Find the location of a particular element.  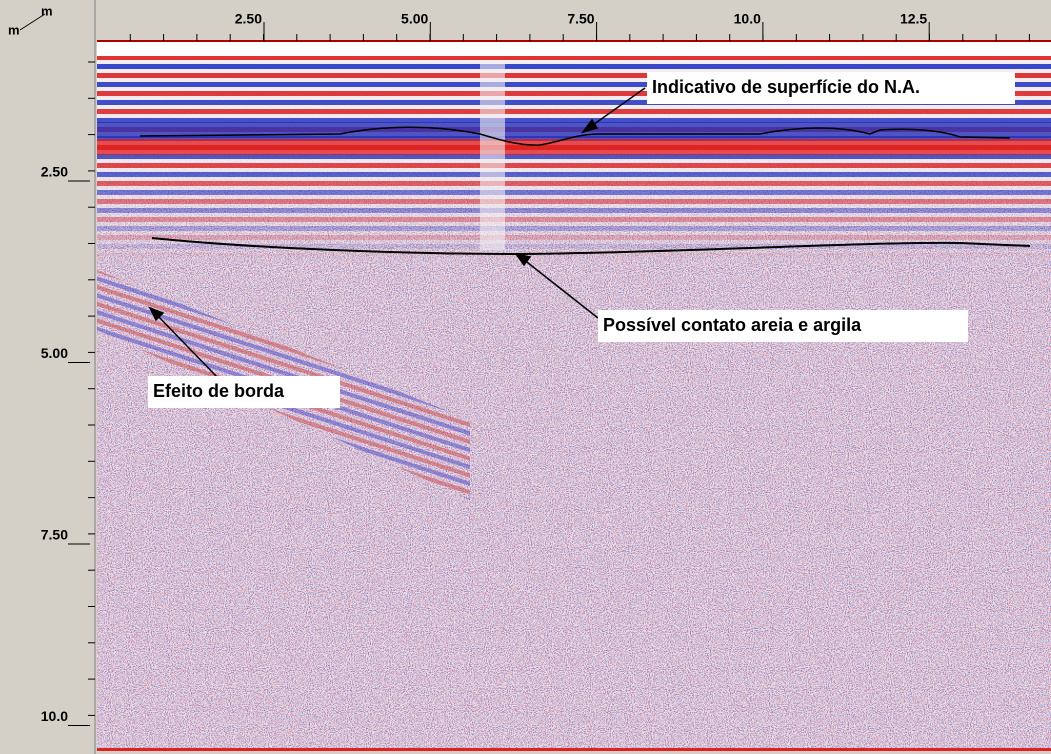

contact-line is located at coordinates (591, 246).